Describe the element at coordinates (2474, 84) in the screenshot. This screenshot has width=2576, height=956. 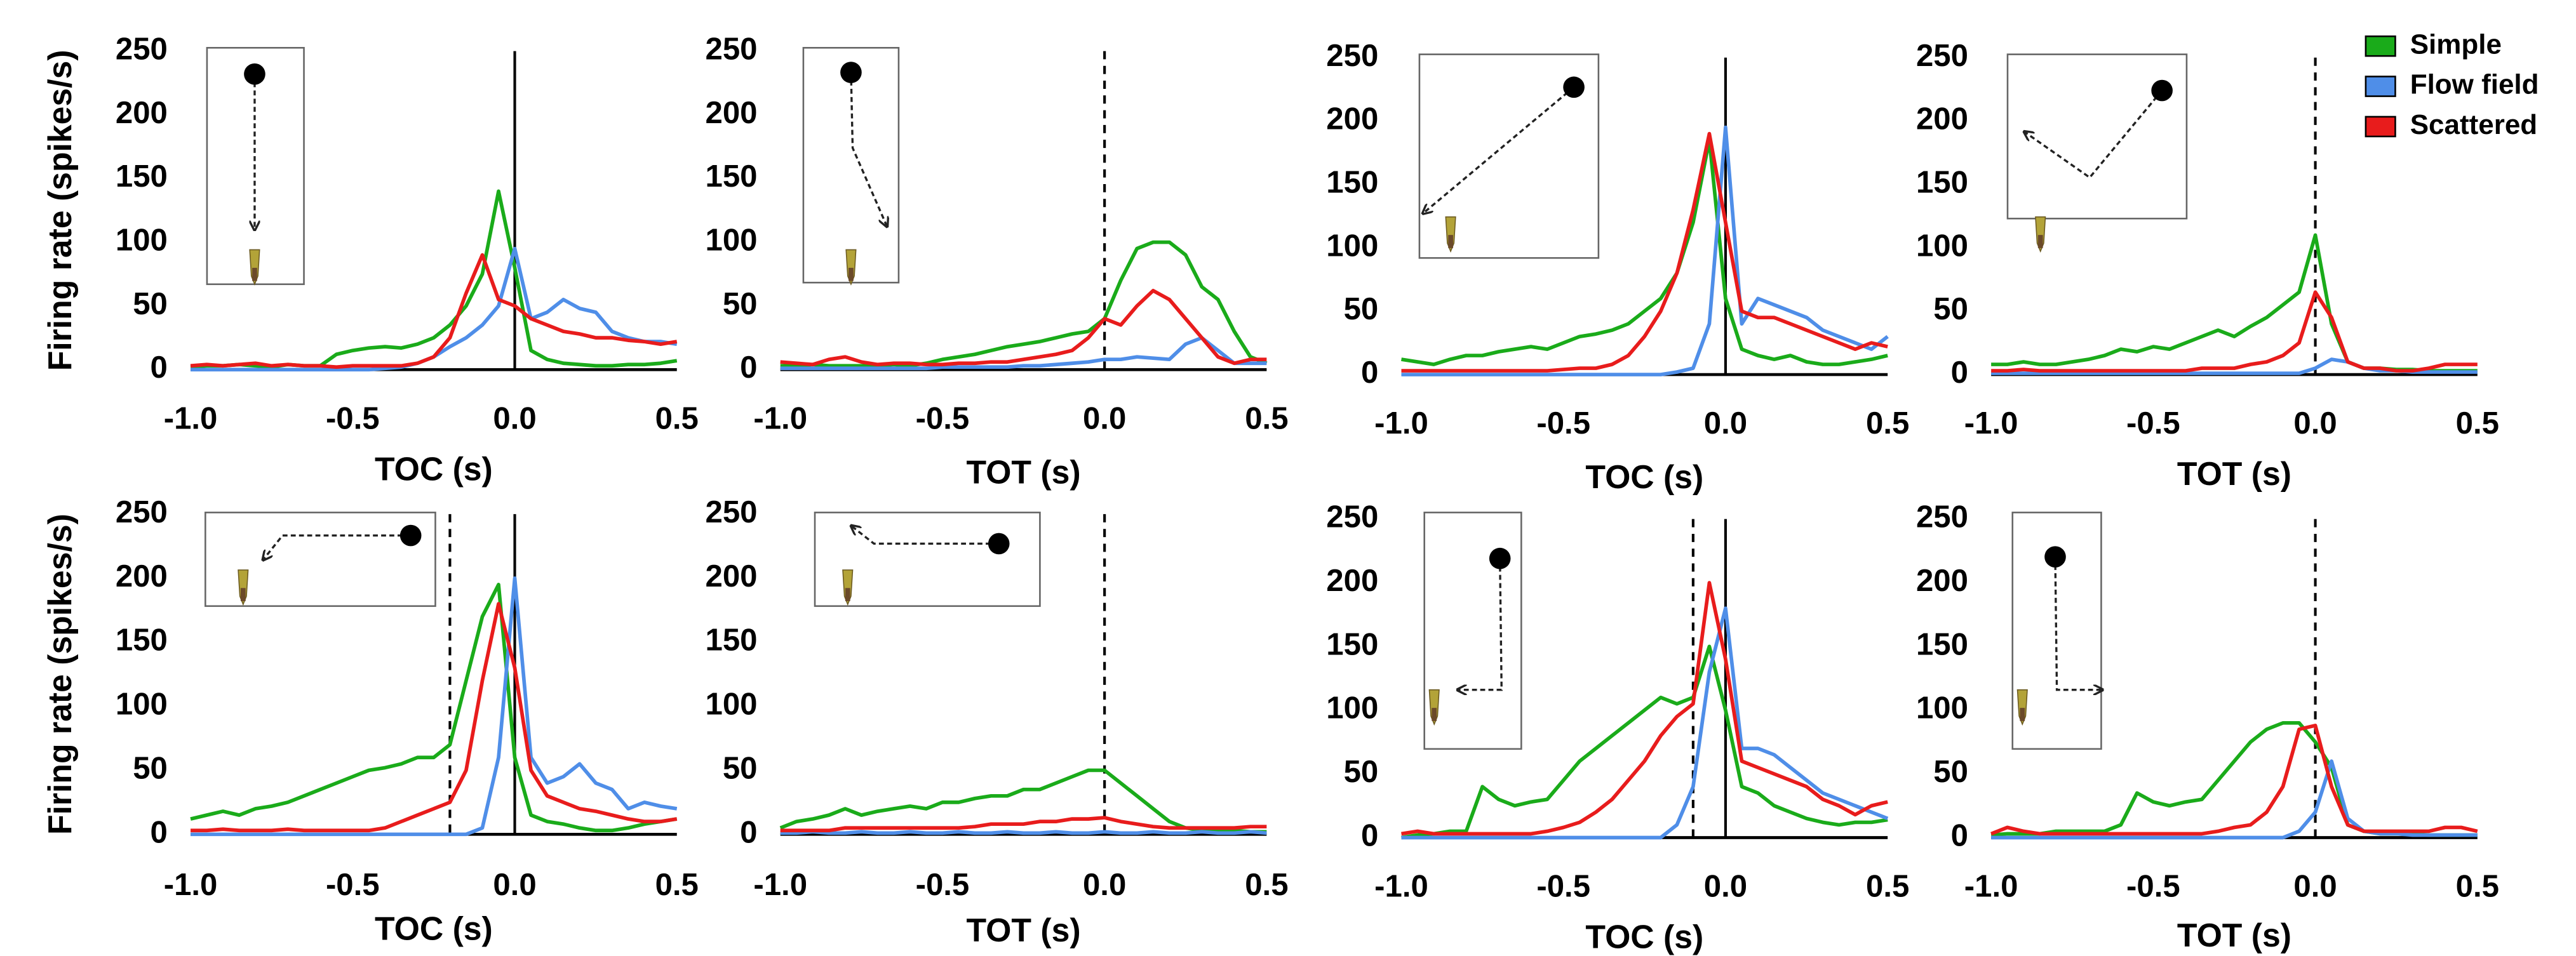
I see `legend-label: Flow field` at that location.